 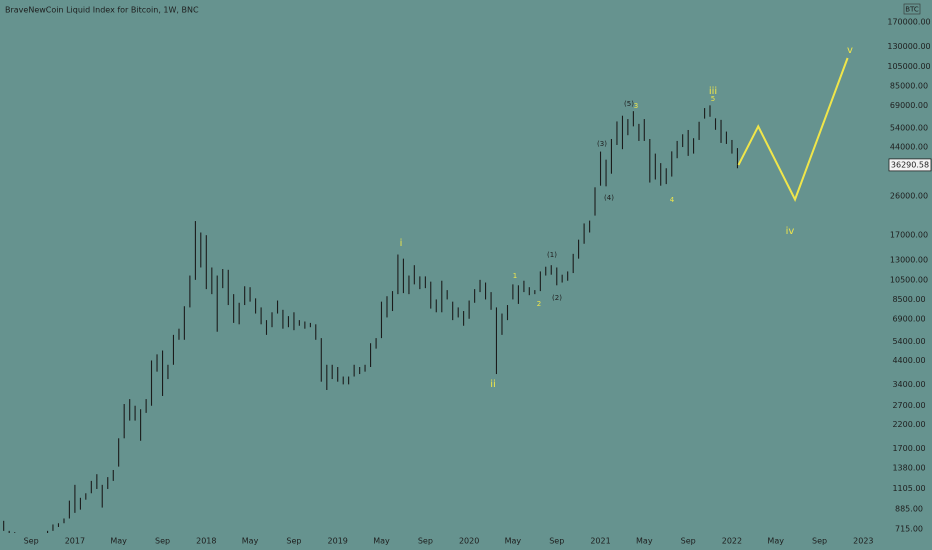 I want to click on projection-line, so click(x=793, y=129).